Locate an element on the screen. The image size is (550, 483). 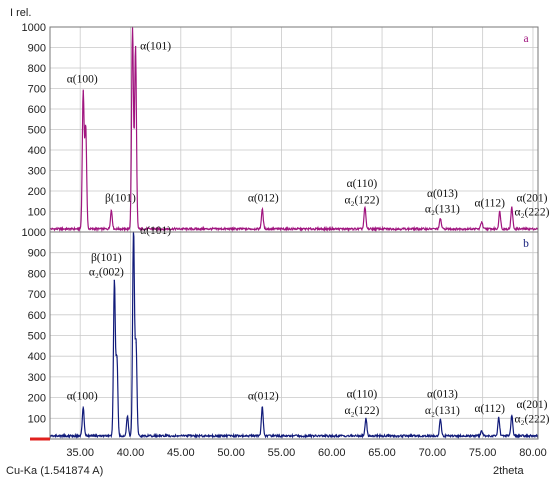
x-tick-label: 45.00 is located at coordinates (181, 453).